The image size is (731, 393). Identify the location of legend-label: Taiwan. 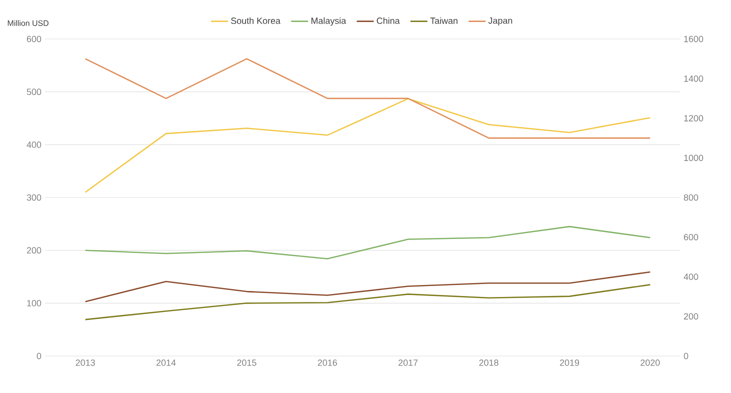
(444, 20).